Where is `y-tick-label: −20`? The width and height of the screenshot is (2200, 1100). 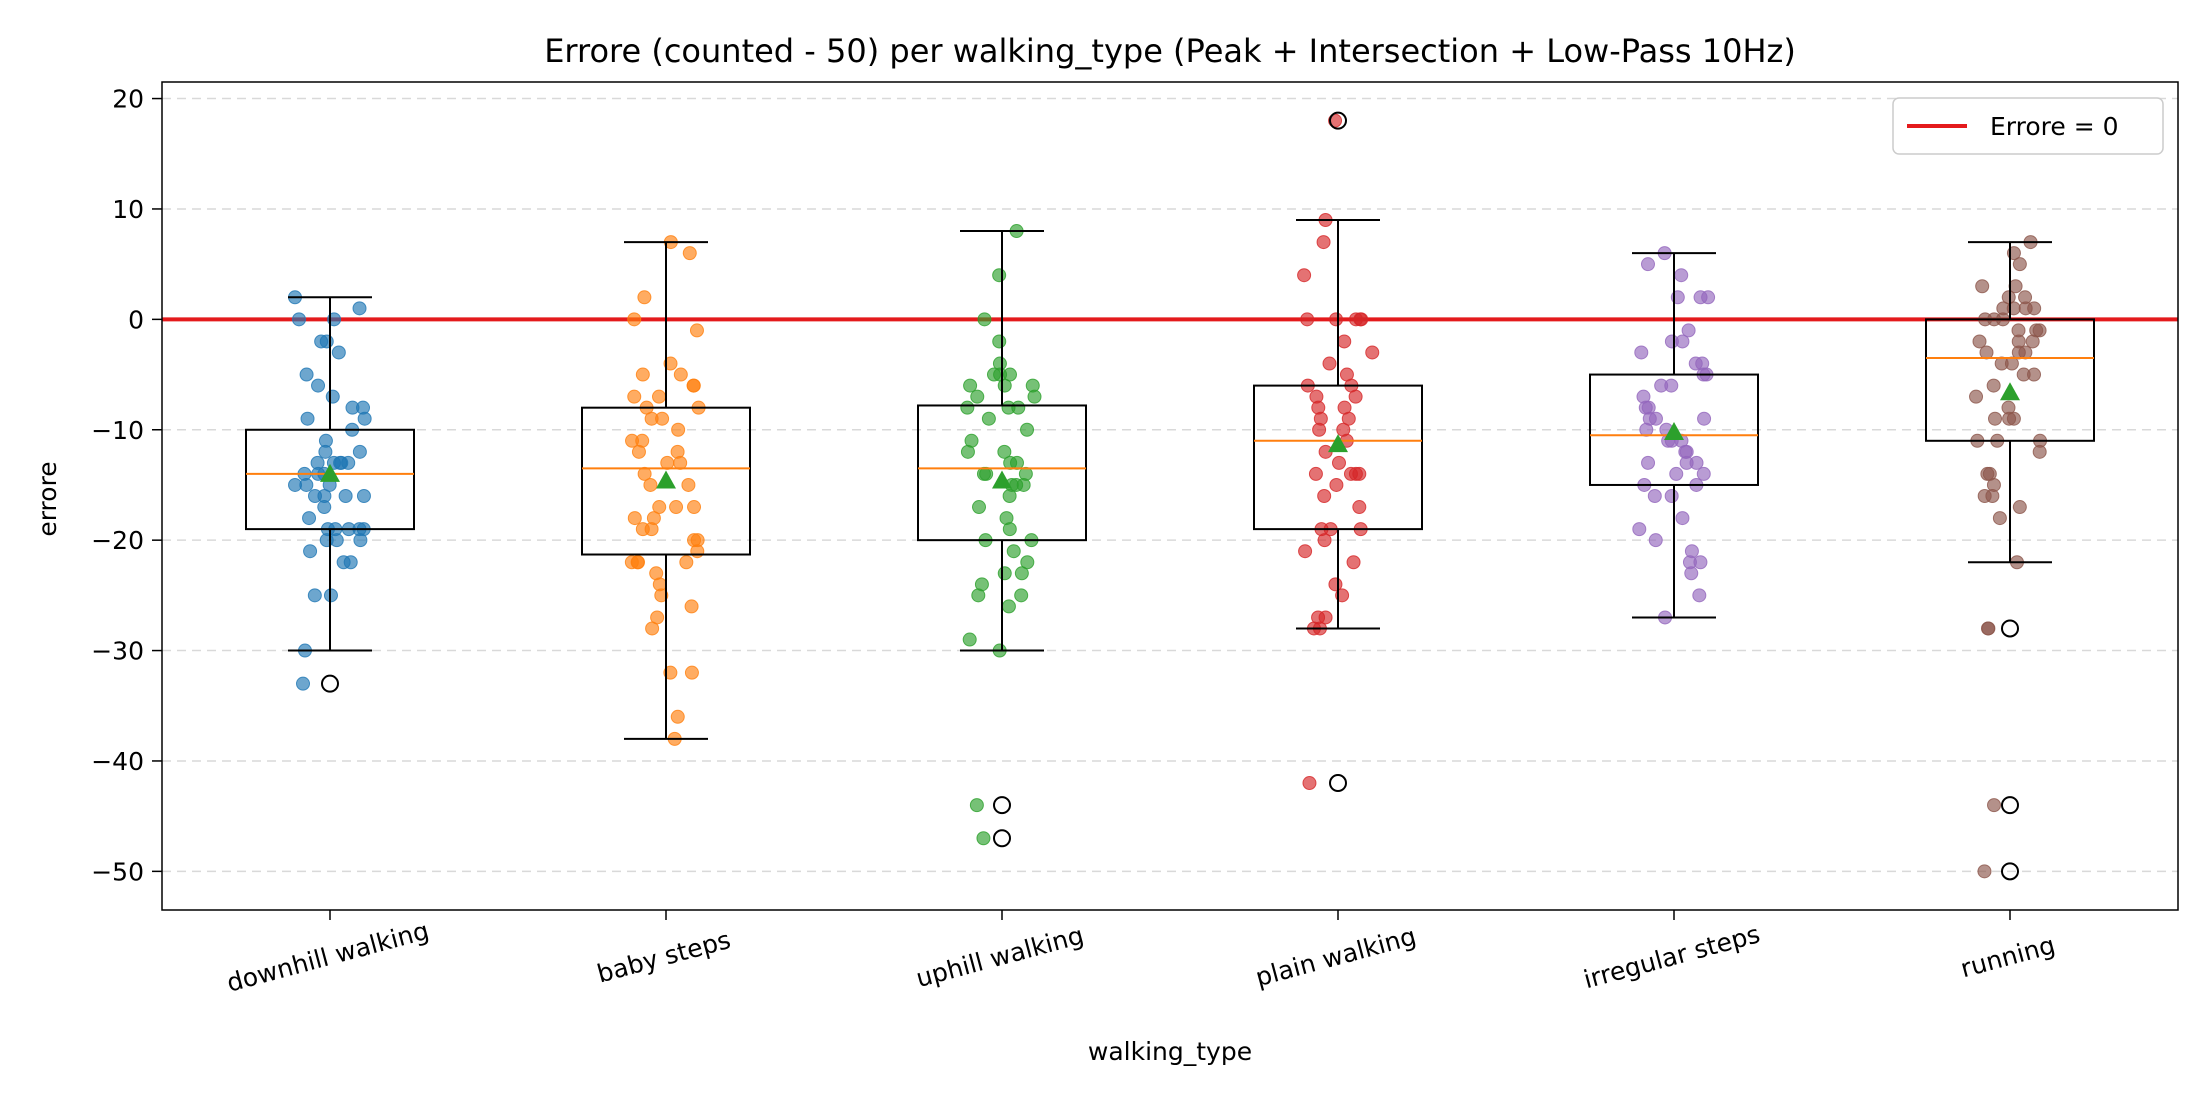 y-tick-label: −20 is located at coordinates (117, 540).